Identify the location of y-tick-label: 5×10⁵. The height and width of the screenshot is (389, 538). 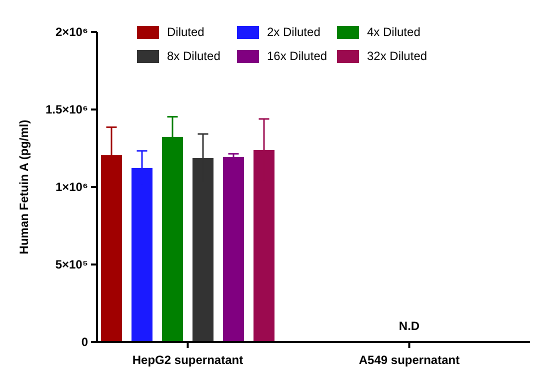
(71, 265).